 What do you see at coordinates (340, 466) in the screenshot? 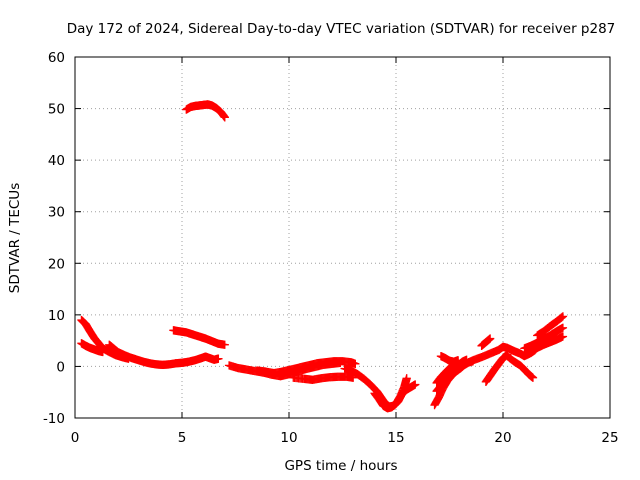
I see `x-axis-label: GPS time / hours` at bounding box center [340, 466].